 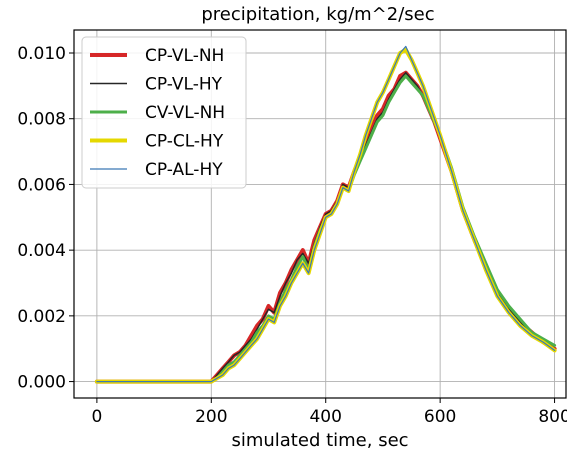 What do you see at coordinates (440, 417) in the screenshot?
I see `x-tick-label: 600` at bounding box center [440, 417].